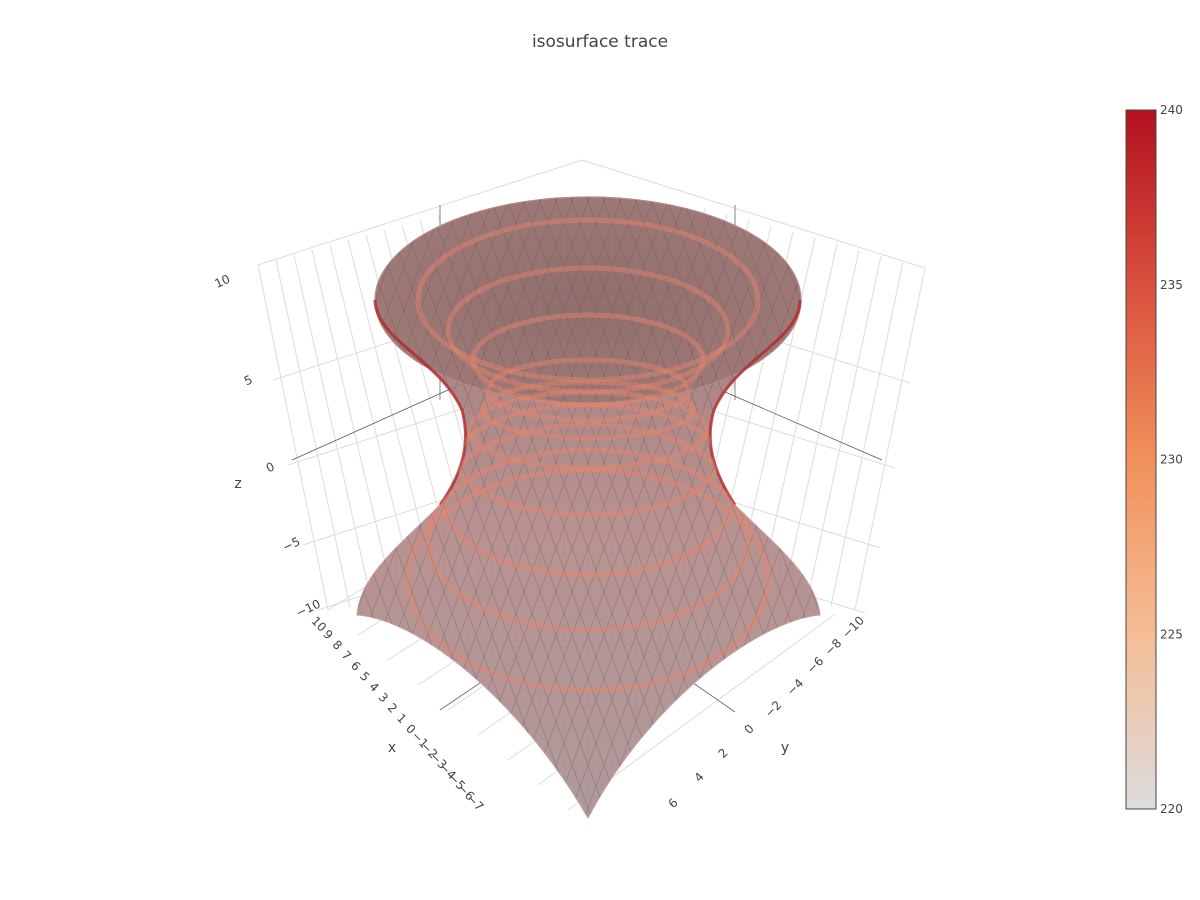  What do you see at coordinates (755, 402) in the screenshot?
I see `surface-edge-right` at bounding box center [755, 402].